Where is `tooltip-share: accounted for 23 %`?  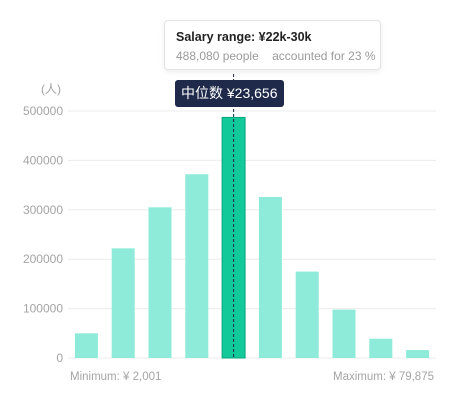
tooltip-share: accounted for 23 % is located at coordinates (324, 56).